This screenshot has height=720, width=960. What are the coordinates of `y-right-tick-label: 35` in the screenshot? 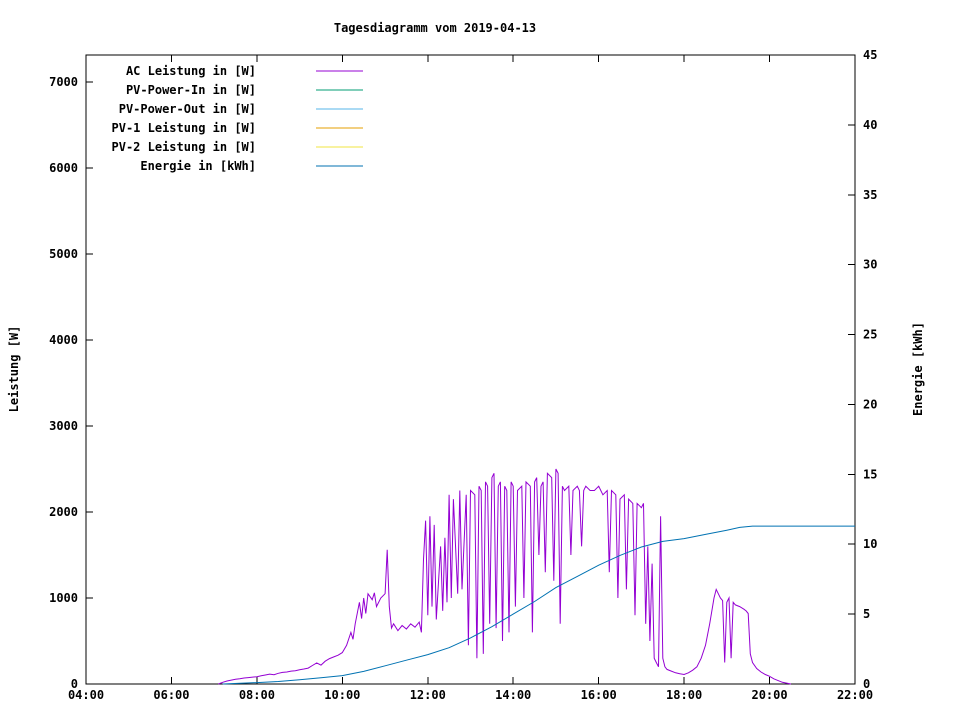 It's located at (870, 195).